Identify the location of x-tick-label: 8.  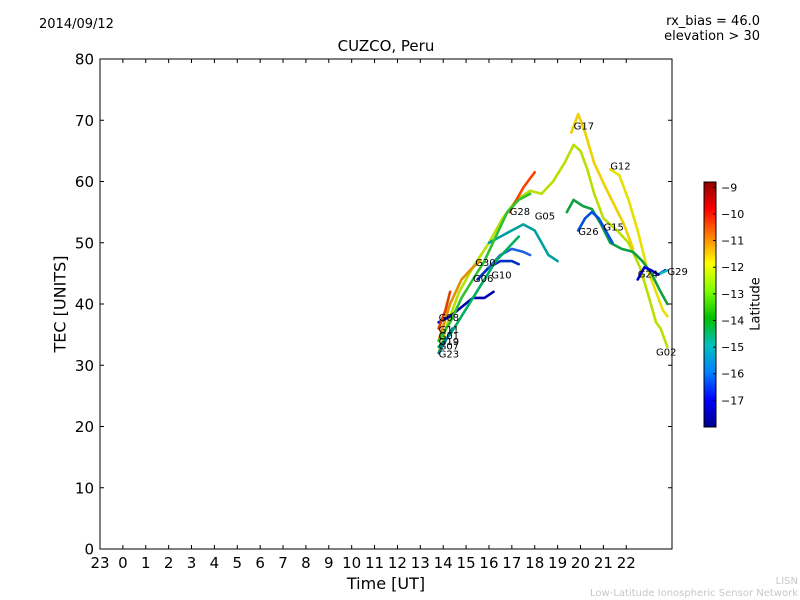
(306, 563).